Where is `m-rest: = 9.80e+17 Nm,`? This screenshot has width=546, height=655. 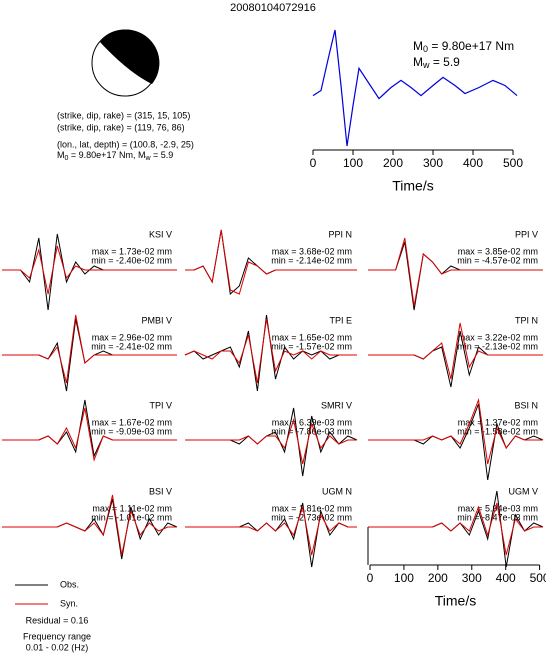
m-rest: = 9.80e+17 Nm, is located at coordinates (103, 155).